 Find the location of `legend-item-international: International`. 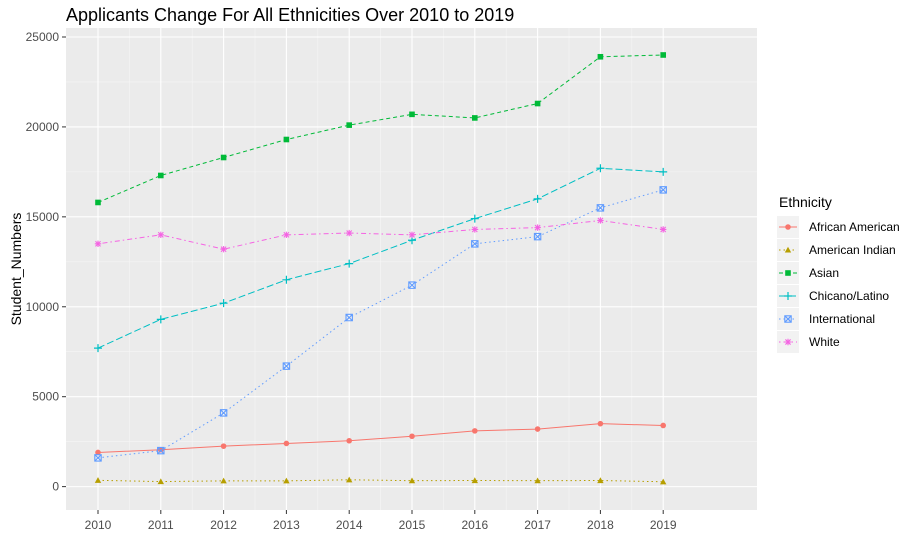

legend-item-international: International is located at coordinates (826, 319).